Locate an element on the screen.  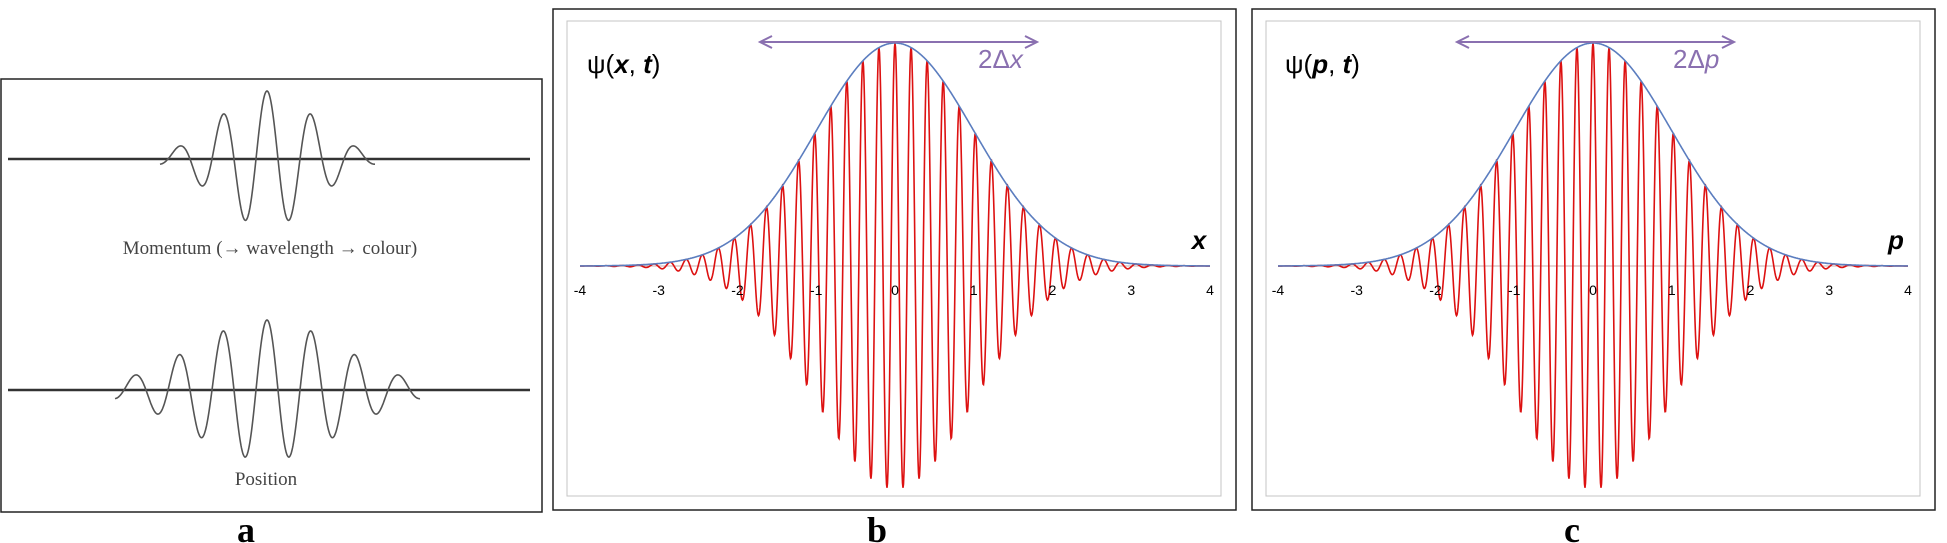
panel-c-letter: c is located at coordinates (1572, 526).